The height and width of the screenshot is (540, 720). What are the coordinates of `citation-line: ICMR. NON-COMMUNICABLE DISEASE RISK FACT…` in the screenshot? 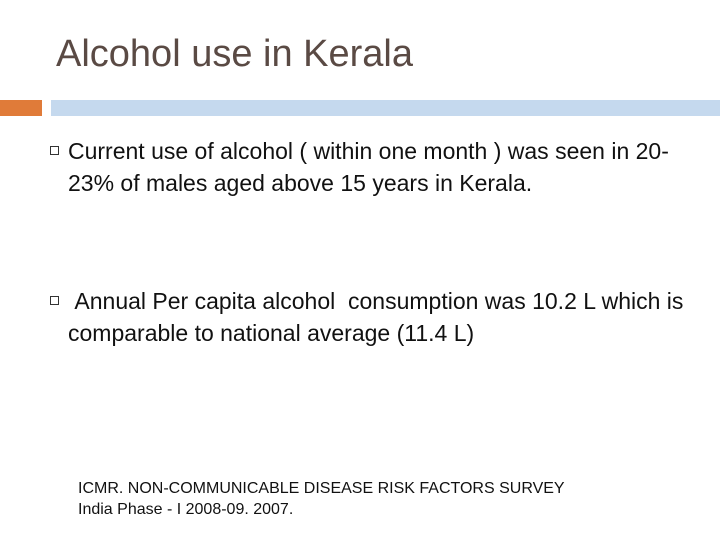 It's located at (321, 488).